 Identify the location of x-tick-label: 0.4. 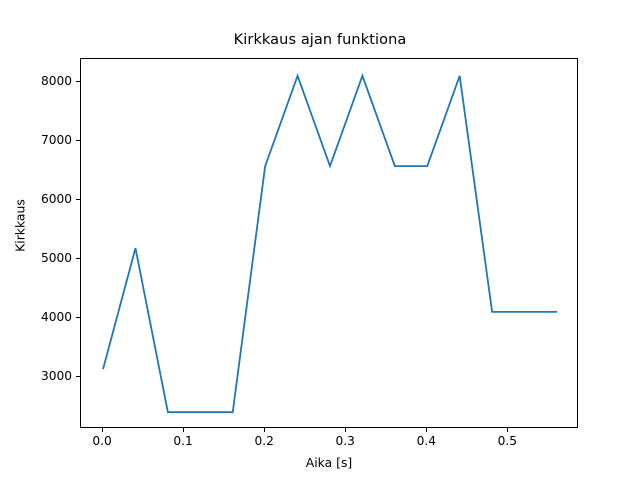
(426, 441).